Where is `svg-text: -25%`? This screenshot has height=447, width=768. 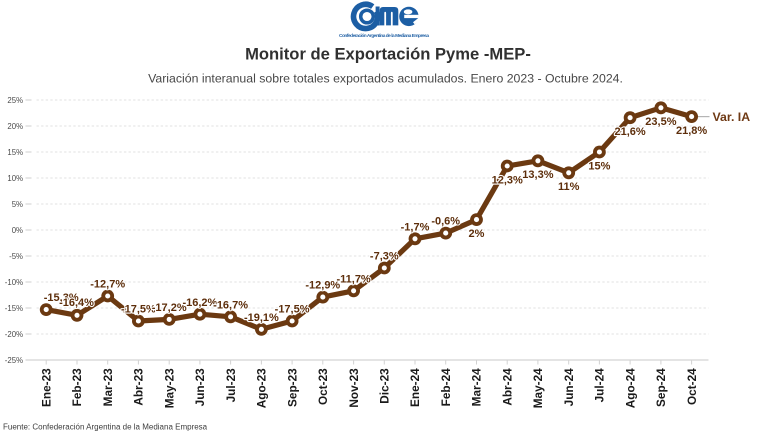
svg-text: -25% is located at coordinates (14, 360).